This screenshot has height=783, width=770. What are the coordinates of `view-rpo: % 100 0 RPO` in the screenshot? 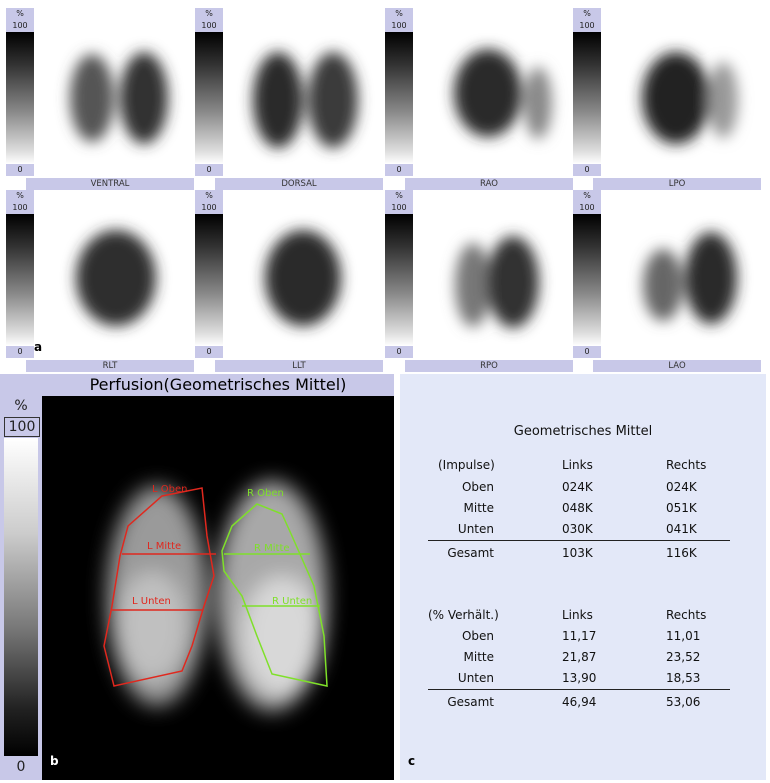 It's located at (479, 282).